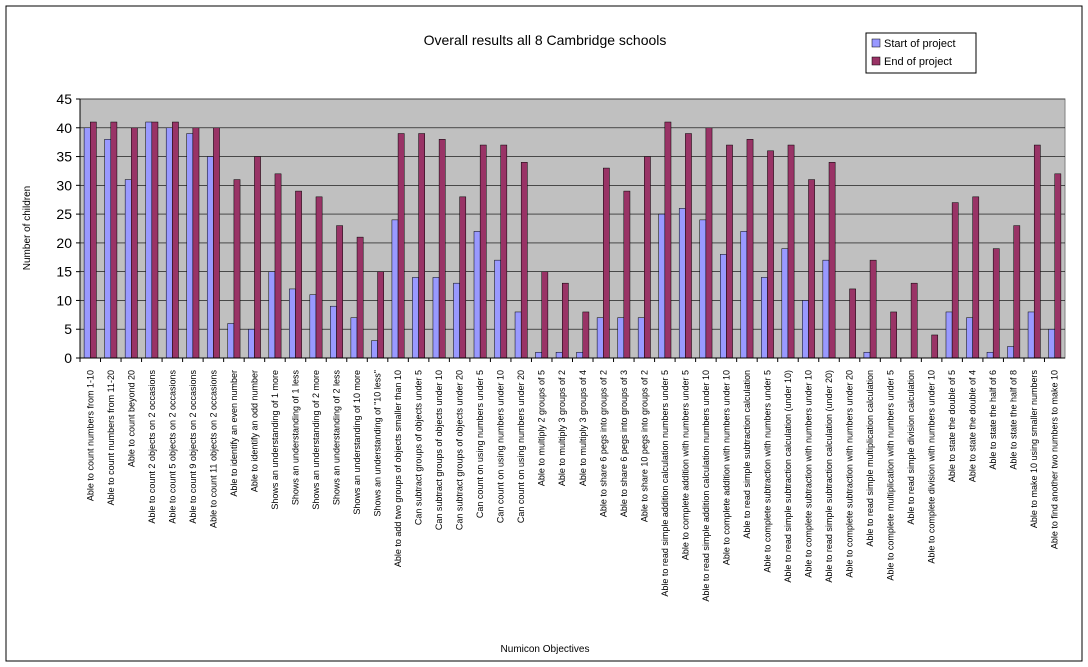 The image size is (1088, 667). Describe the element at coordinates (152, 447) in the screenshot. I see `x-tick-label: Able to count 2 objects on 2 occasions` at that location.